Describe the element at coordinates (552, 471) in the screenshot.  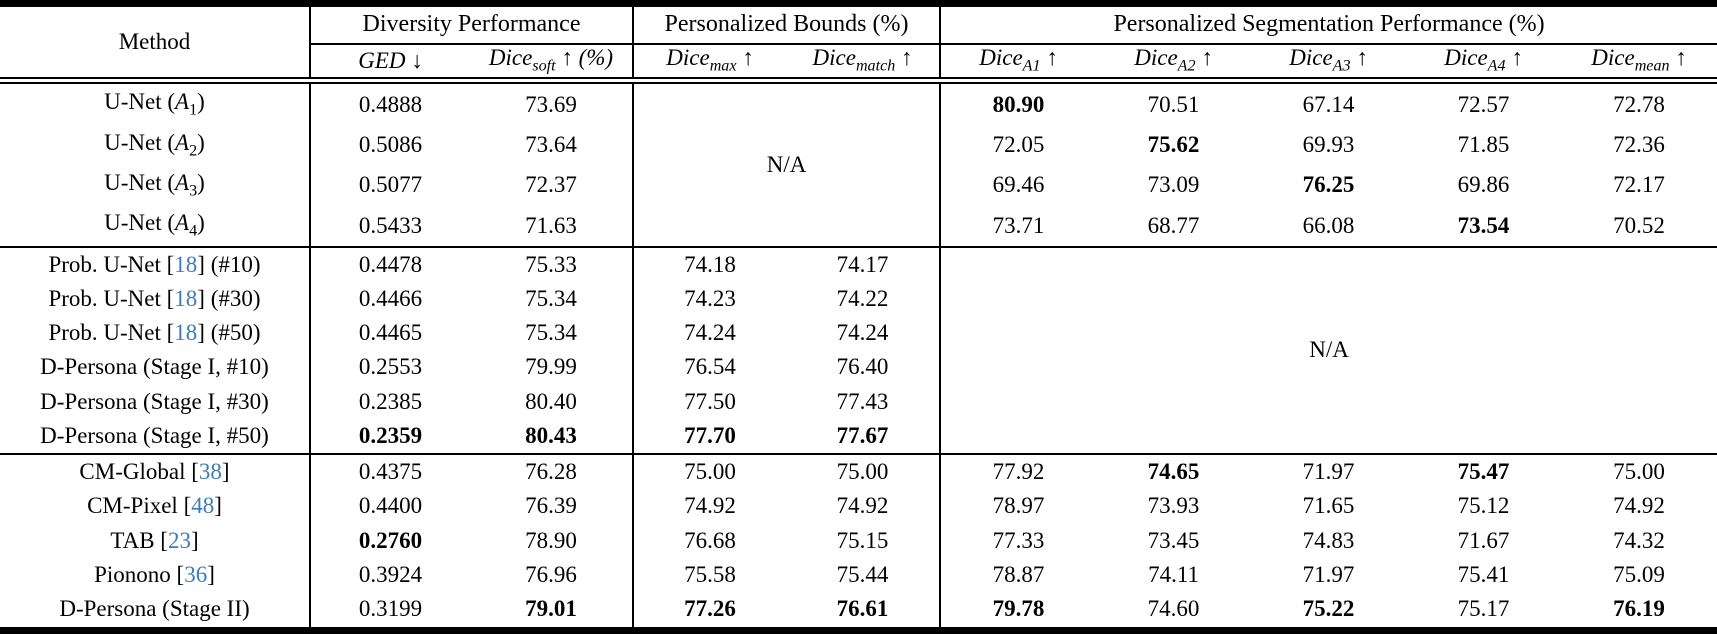
I see `cell-dice_soft: 76.28` at that location.